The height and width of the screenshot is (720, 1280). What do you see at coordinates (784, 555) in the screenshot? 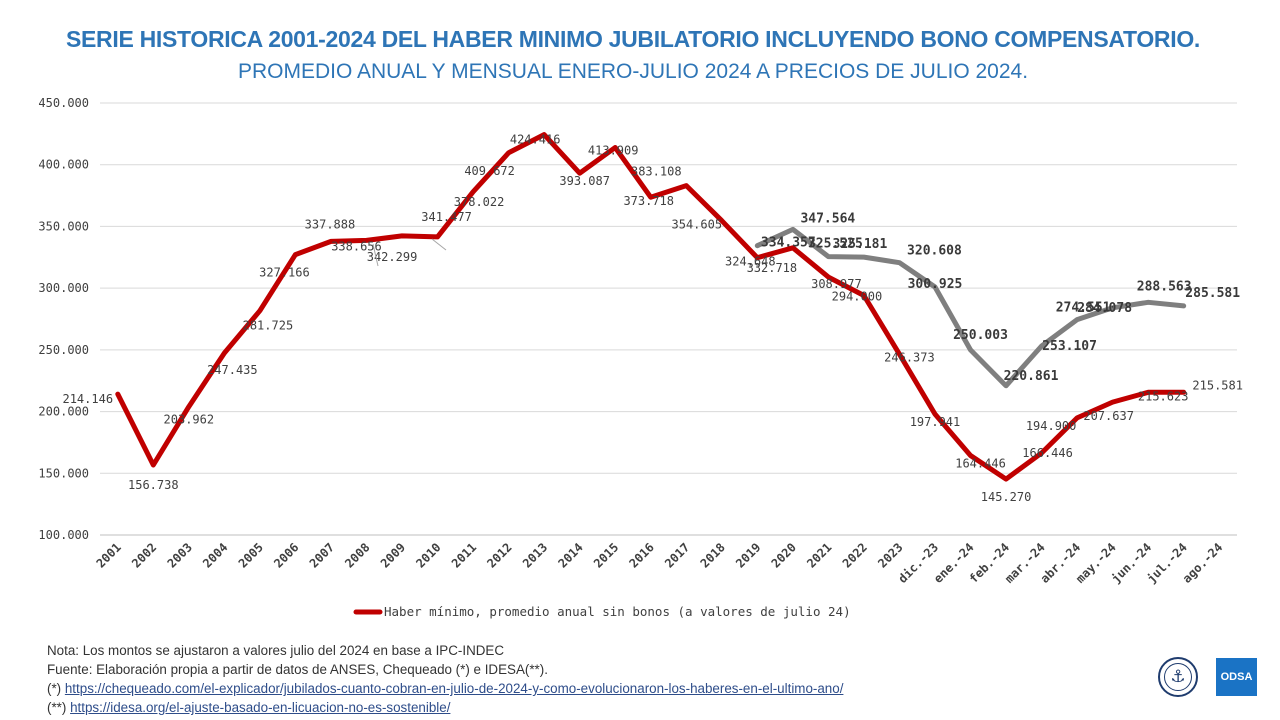
I see `x-tick-label: 2020` at bounding box center [784, 555].